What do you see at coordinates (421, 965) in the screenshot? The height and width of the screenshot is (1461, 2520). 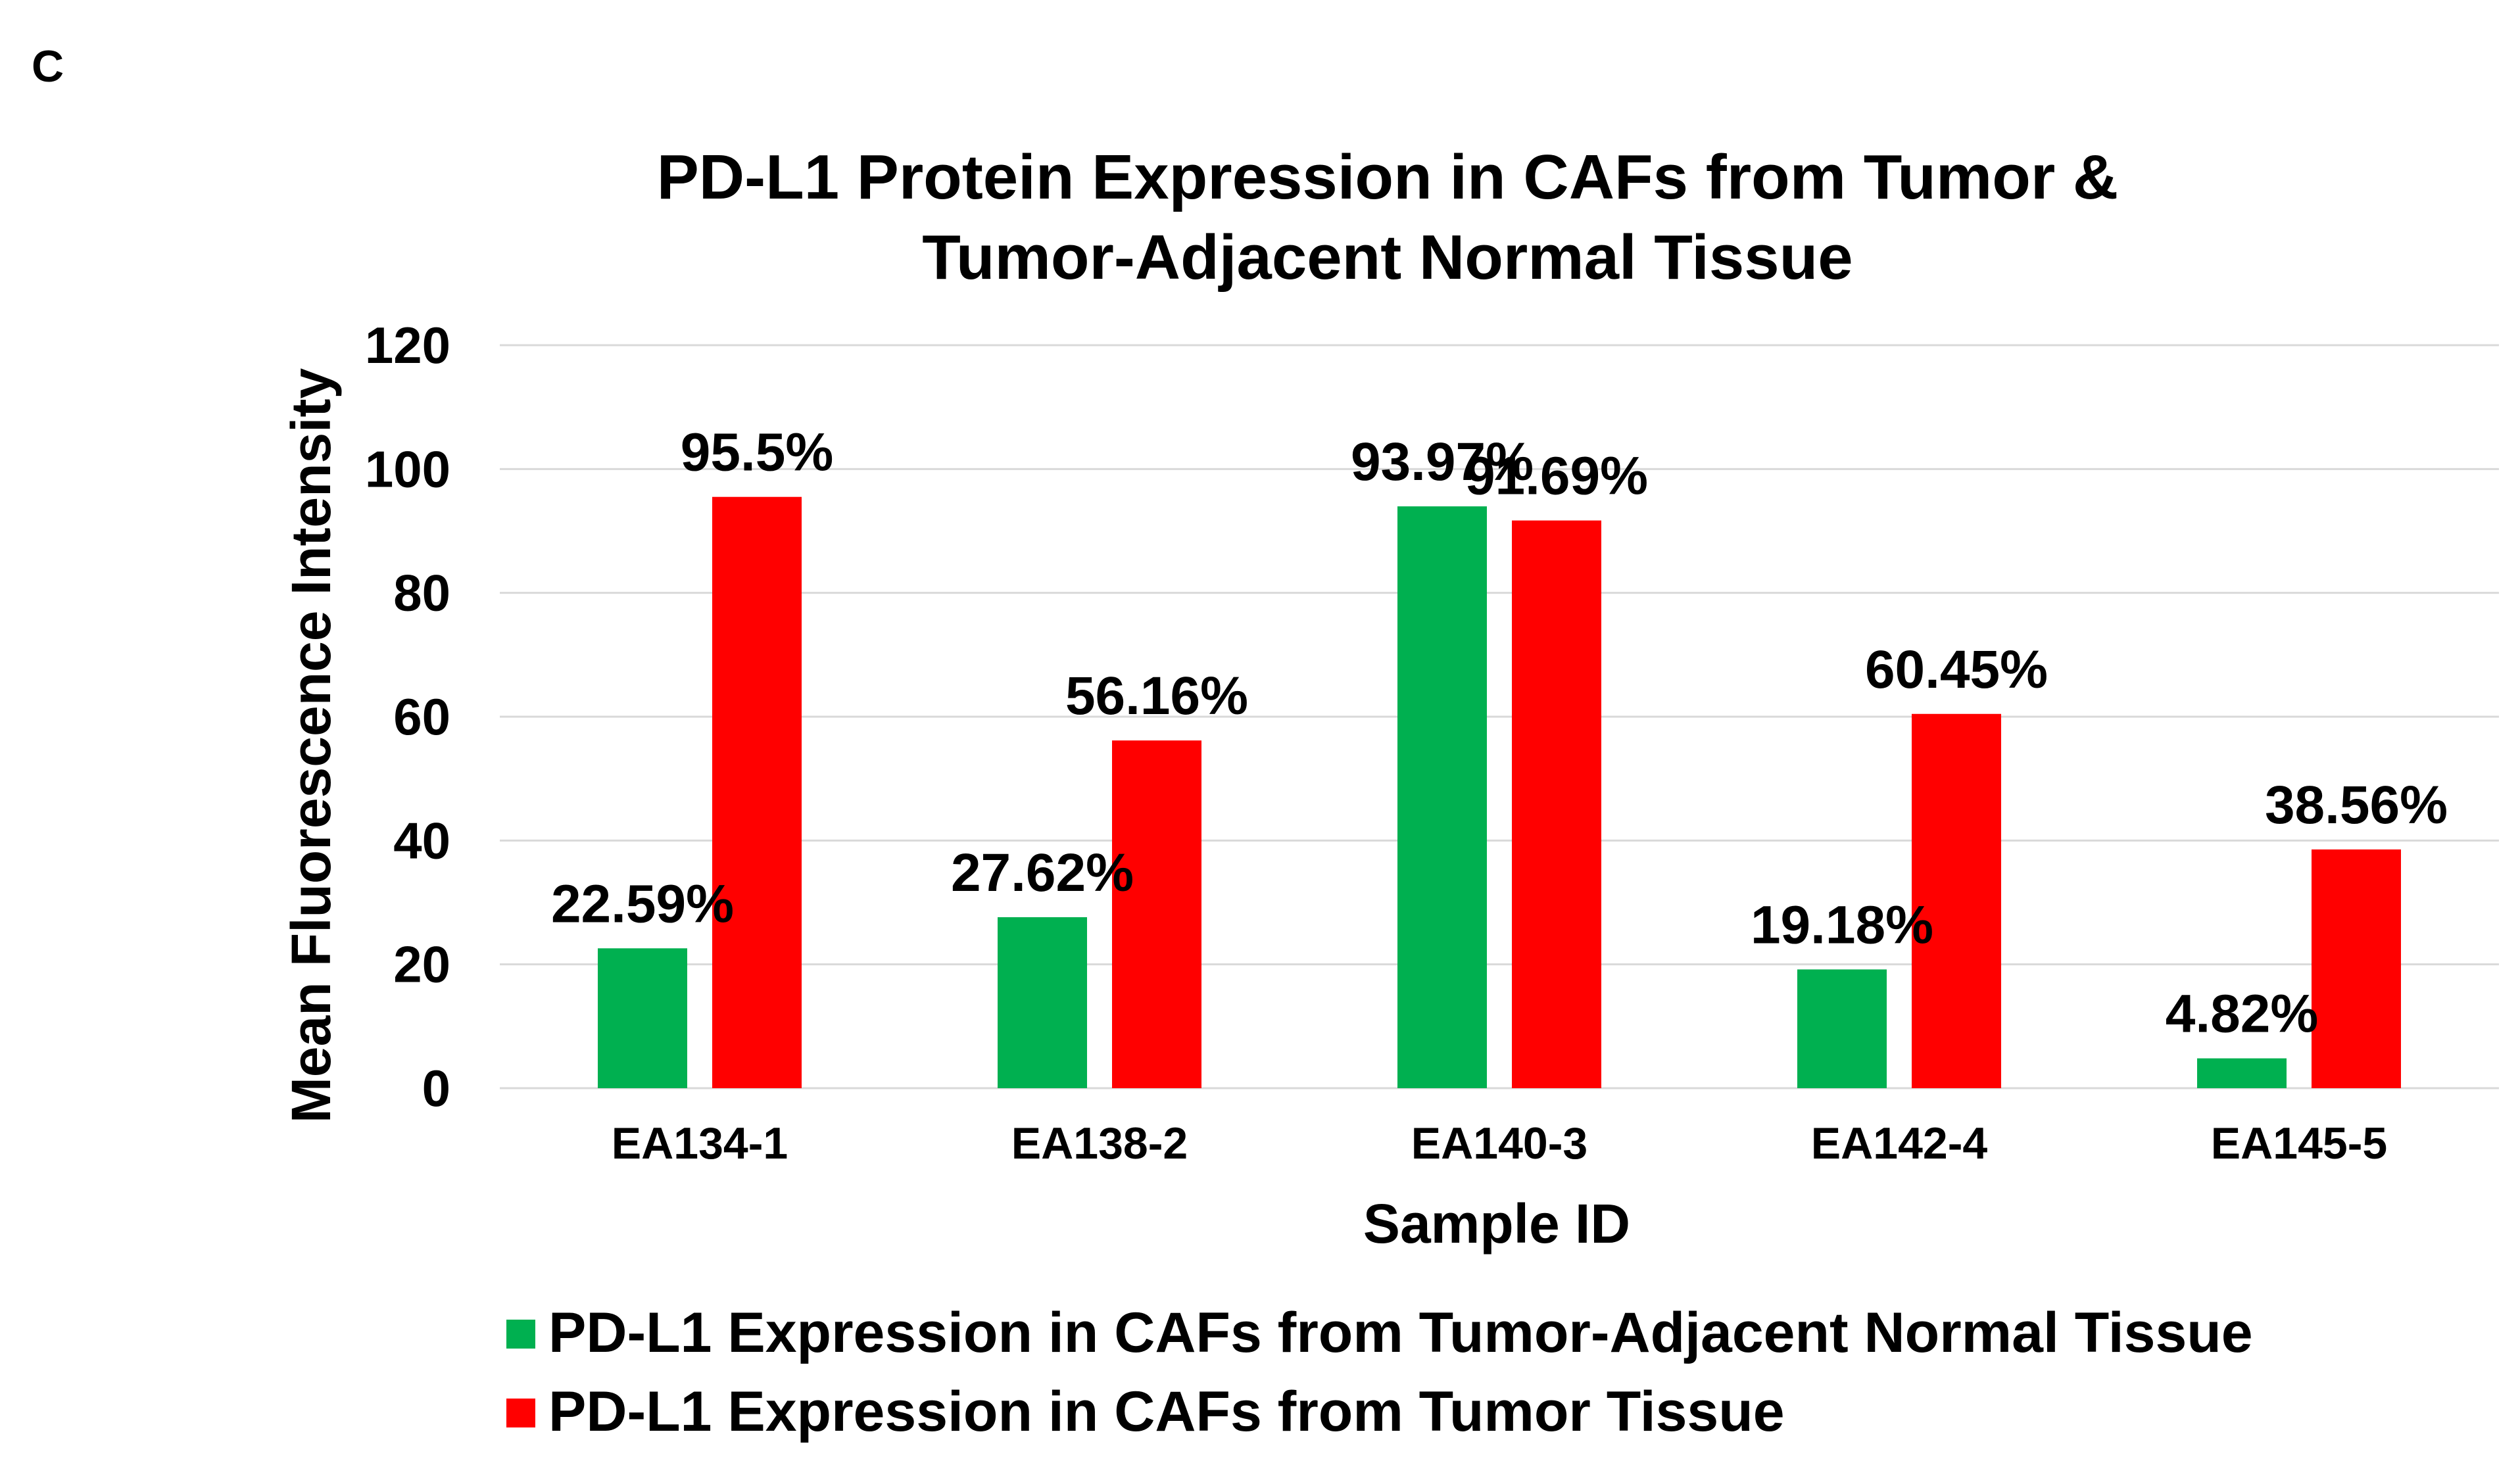 I see `y-tick-label-20: 20` at bounding box center [421, 965].